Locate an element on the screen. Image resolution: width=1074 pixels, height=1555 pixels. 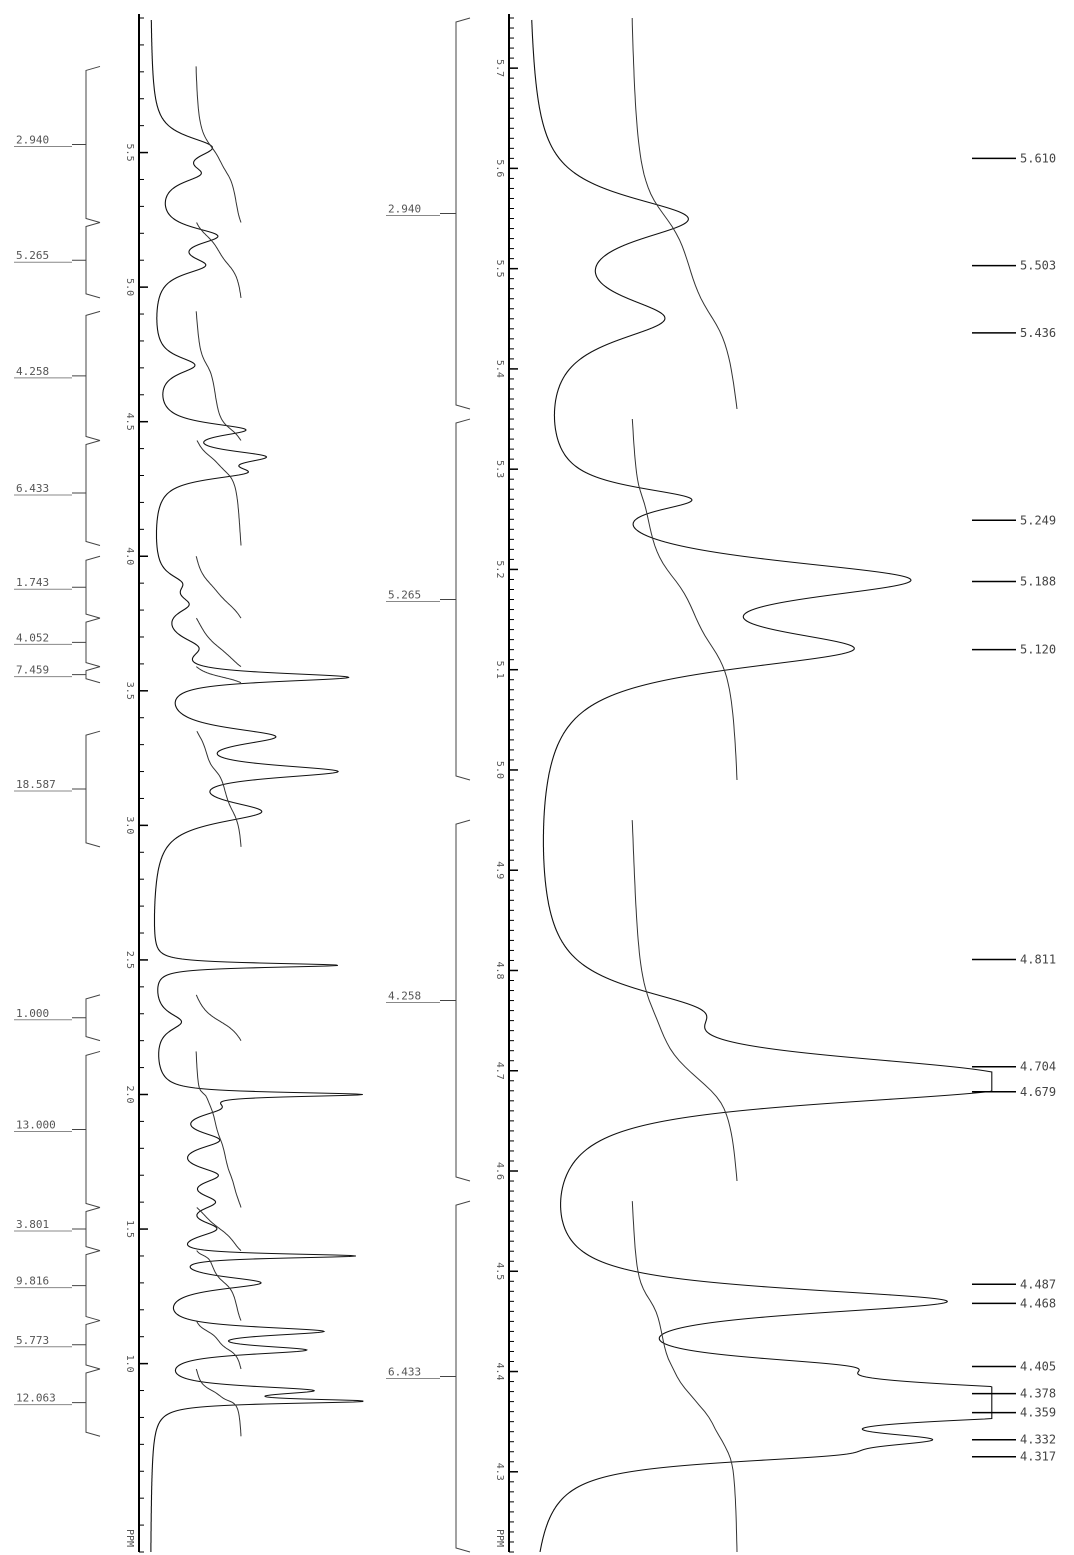
tick-label: 5.1 is located at coordinates (499, 670).